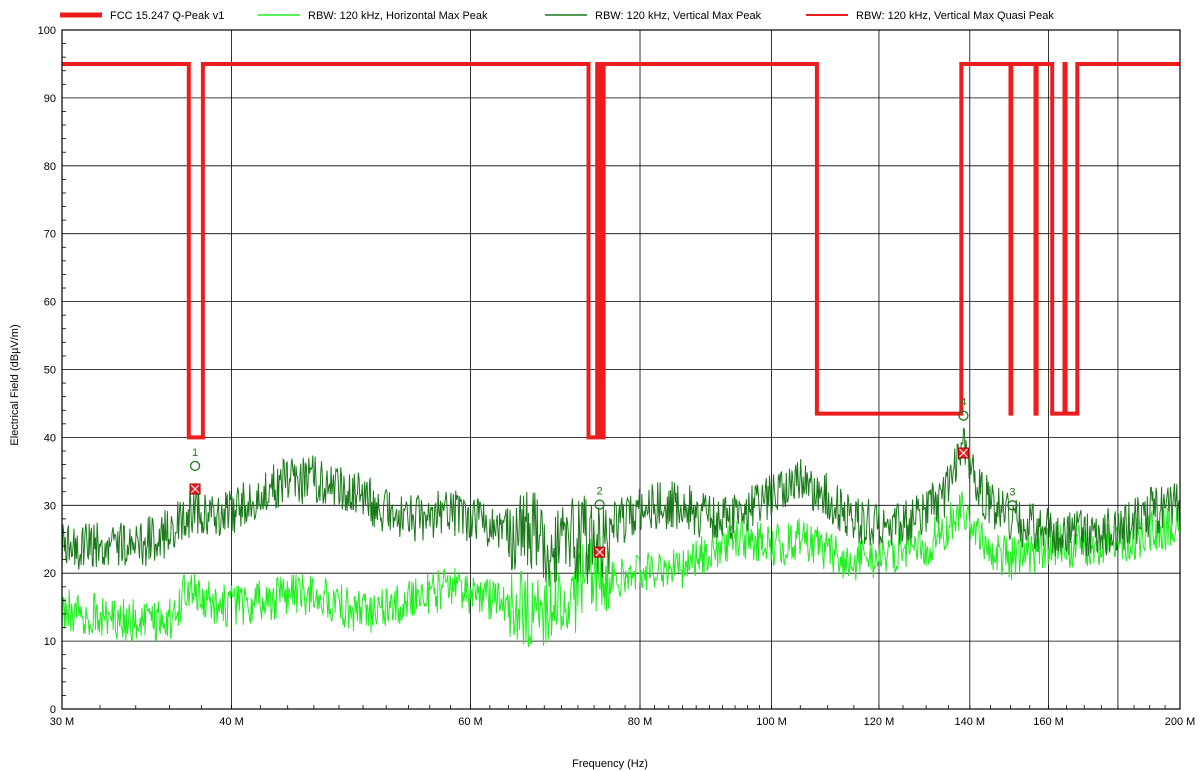 The height and width of the screenshot is (771, 1203). Describe the element at coordinates (610, 764) in the screenshot. I see `x-axis-label: Frequency (Hz)` at that location.